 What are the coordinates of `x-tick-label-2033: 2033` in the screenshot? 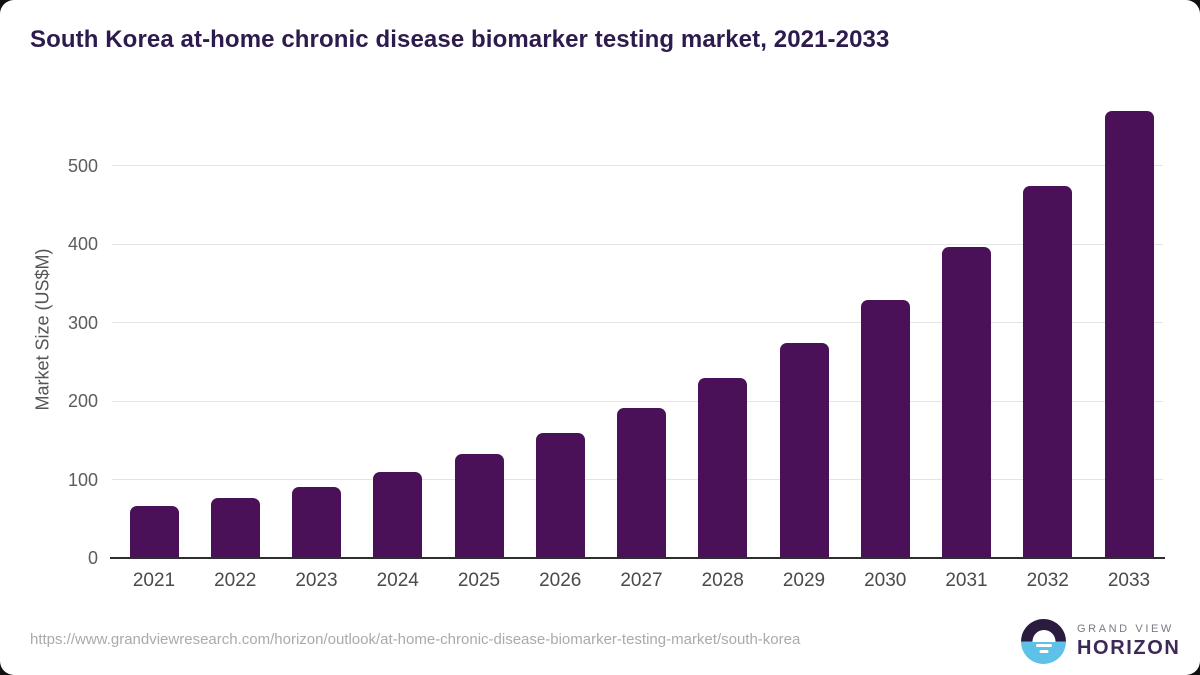 It's located at (1129, 580).